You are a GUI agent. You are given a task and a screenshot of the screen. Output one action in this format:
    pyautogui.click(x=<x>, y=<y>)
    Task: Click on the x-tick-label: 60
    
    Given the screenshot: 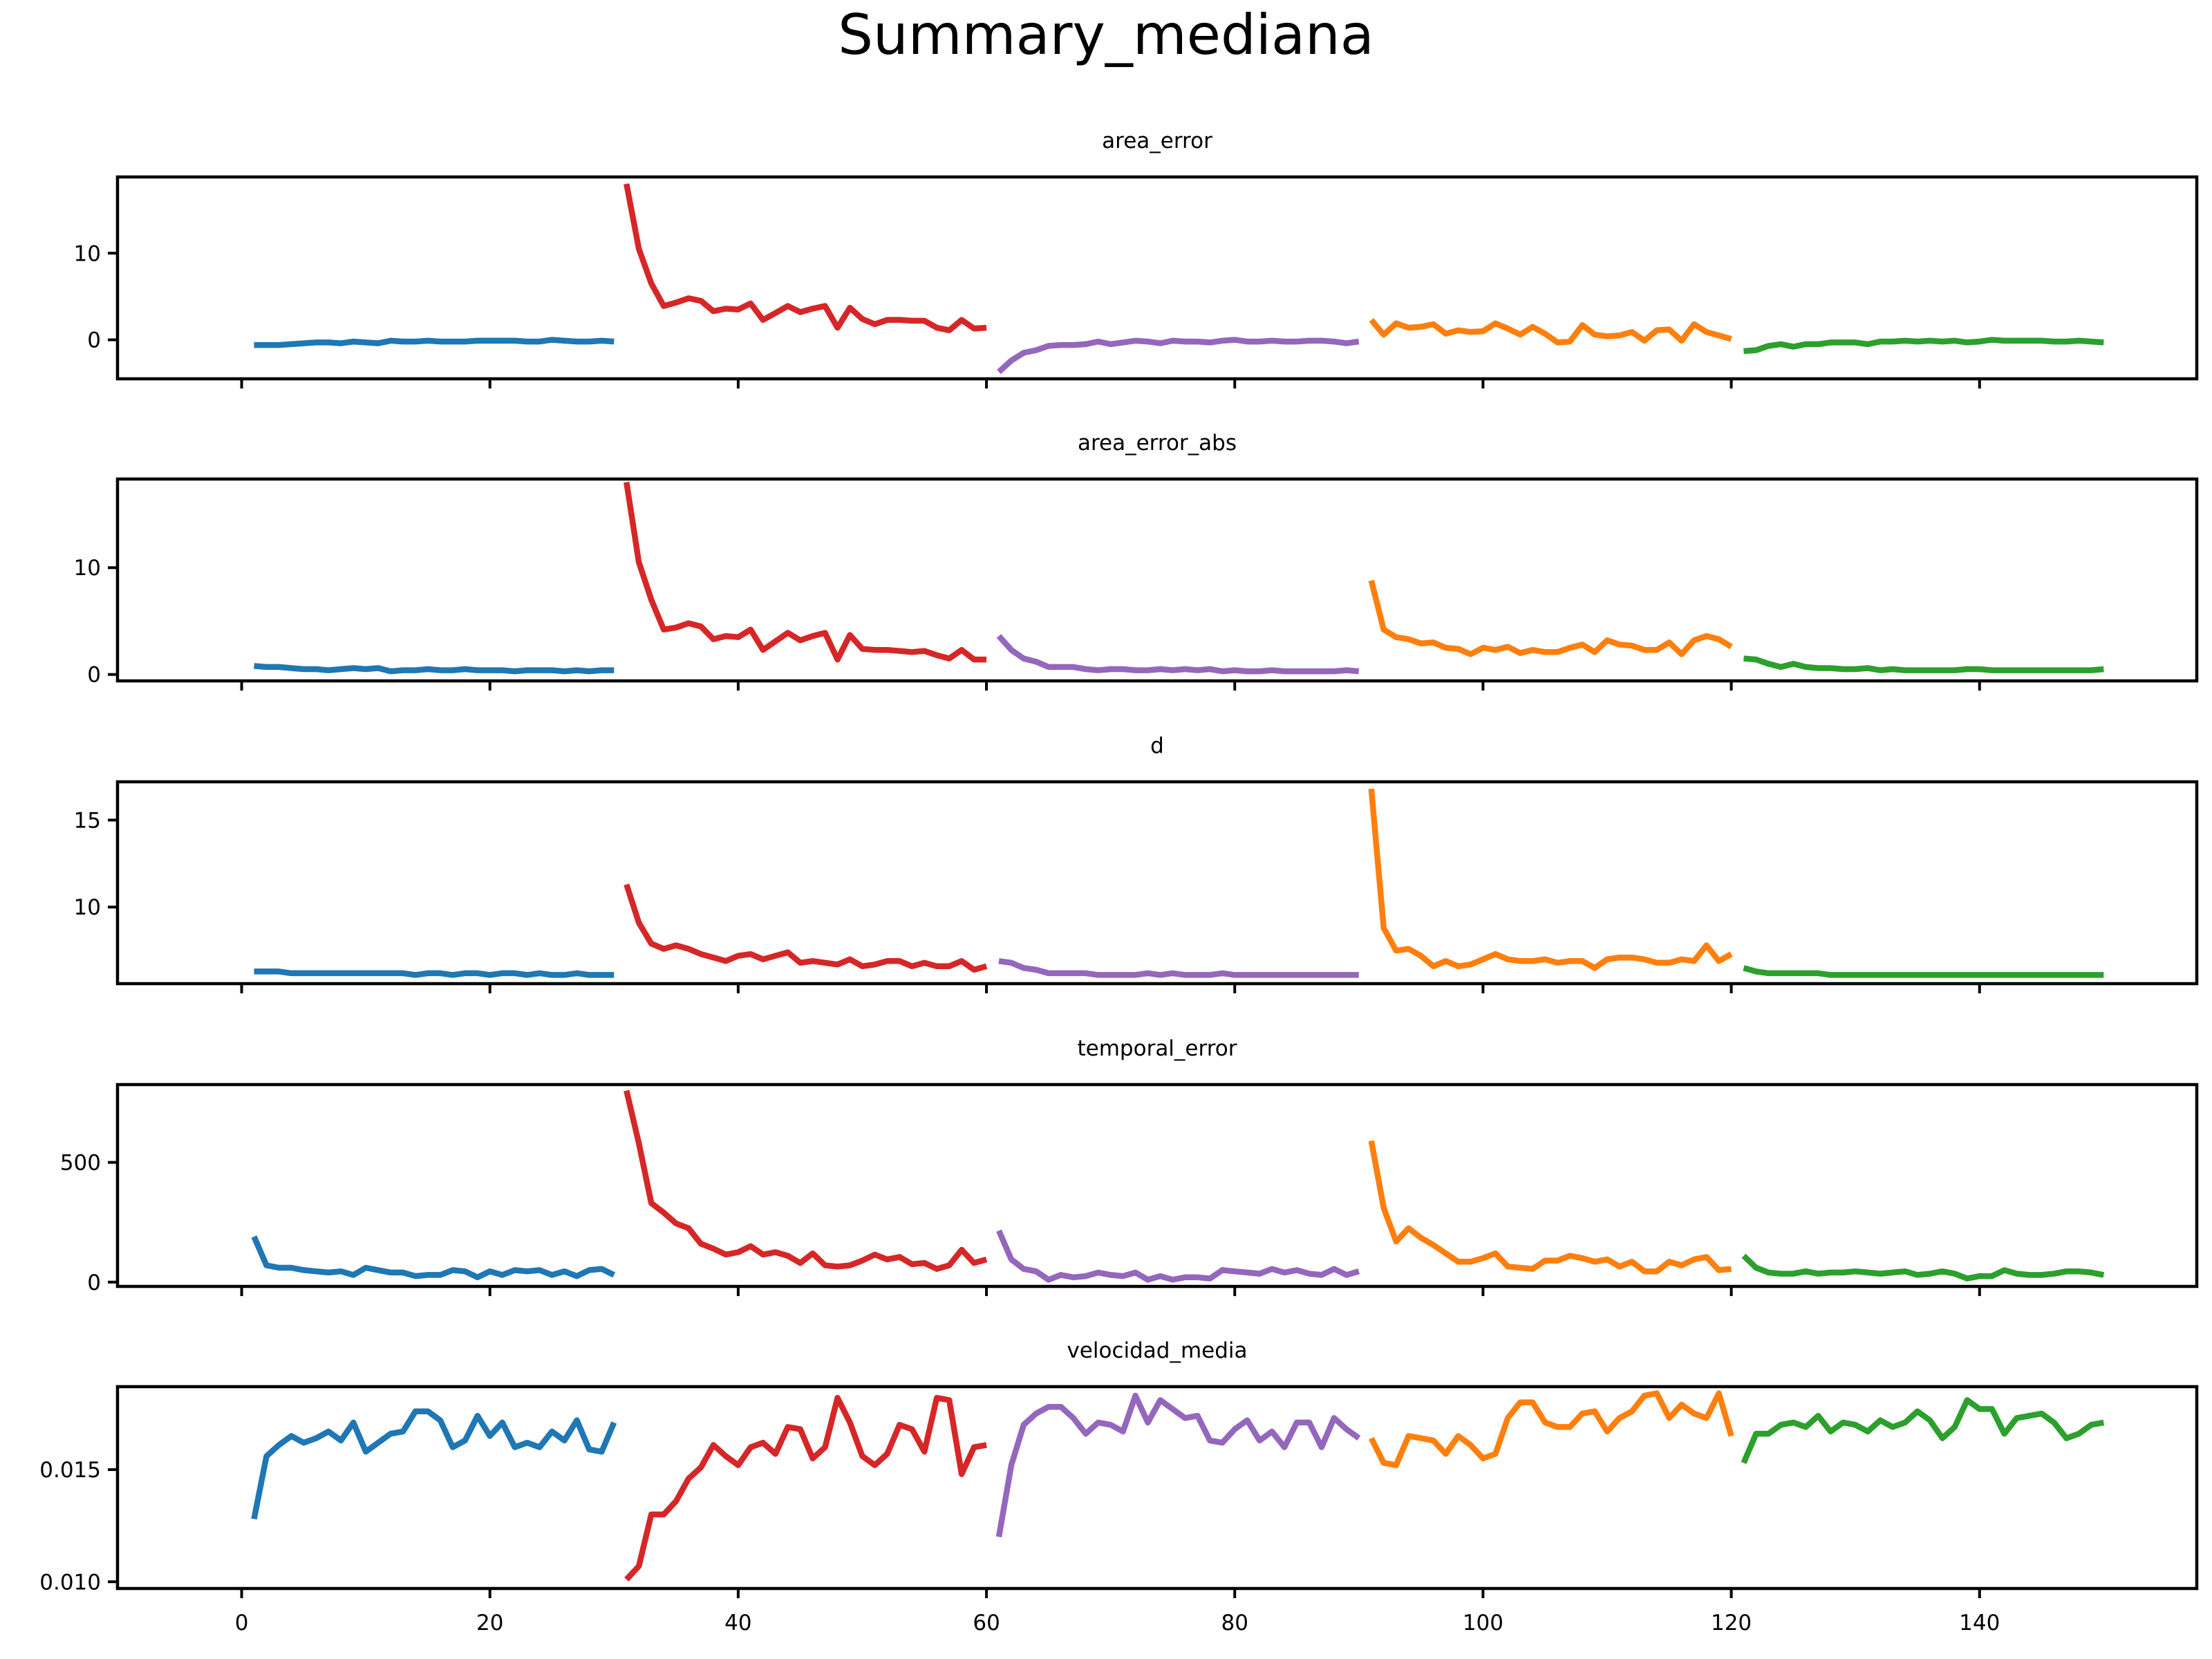 What is the action you would take?
    pyautogui.click(x=986, y=1623)
    